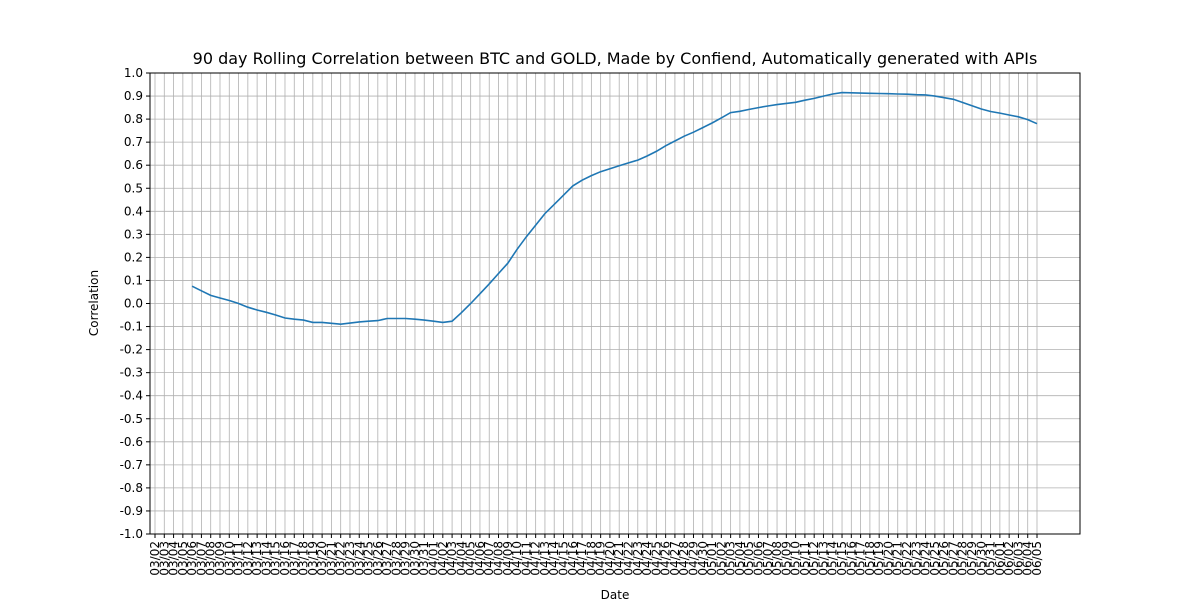  What do you see at coordinates (916, 558) in the screenshot?
I see `x-tick-label: 05/23` at bounding box center [916, 558].